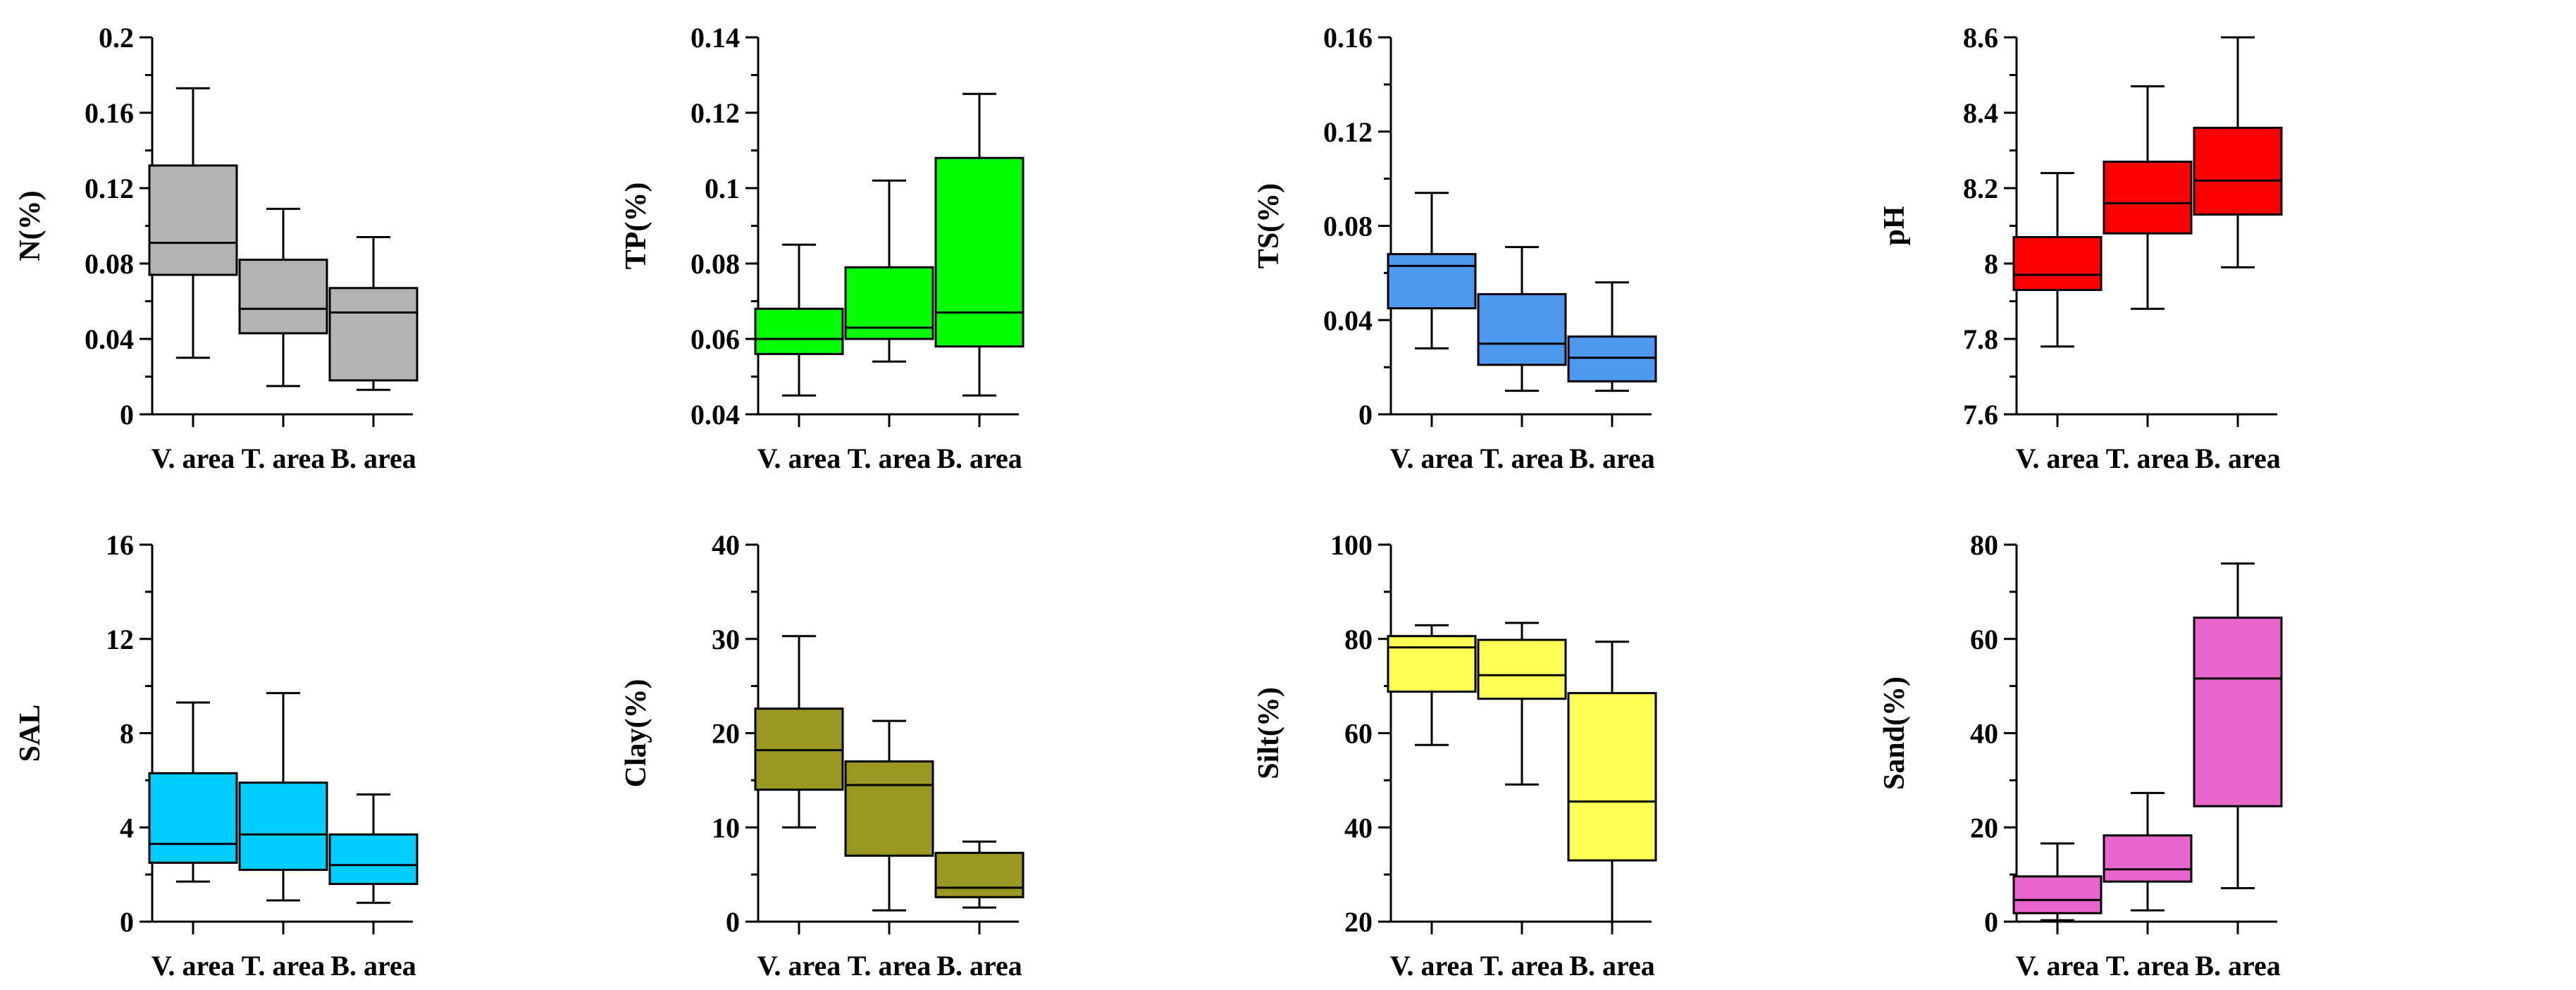 This screenshot has width=2576, height=990. I want to click on y-tick-label: 12, so click(120, 639).